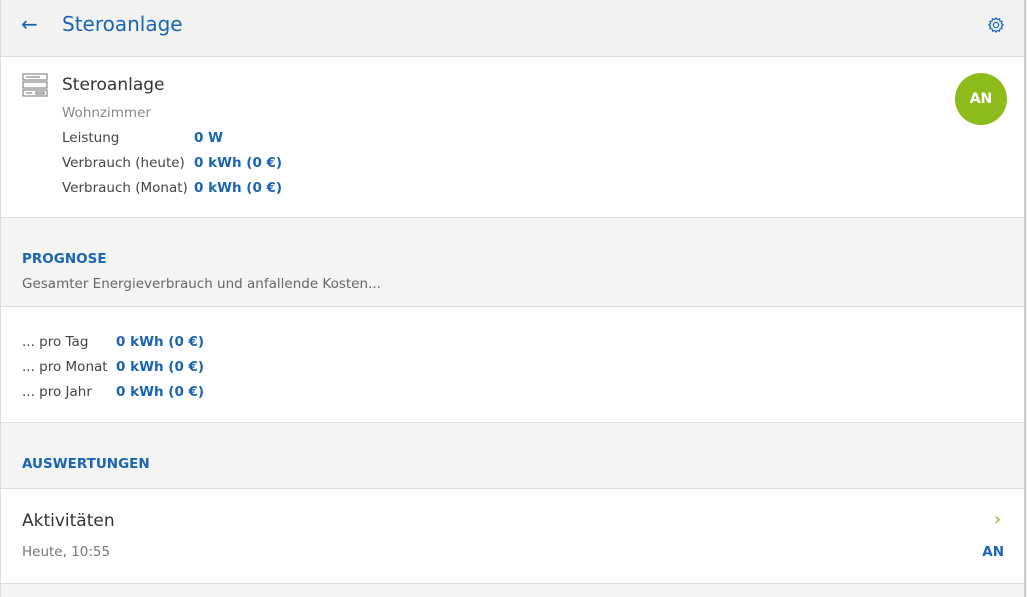 Image resolution: width=1027 pixels, height=597 pixels. What do you see at coordinates (68, 521) in the screenshot?
I see `activities-title: Aktivitäten` at bounding box center [68, 521].